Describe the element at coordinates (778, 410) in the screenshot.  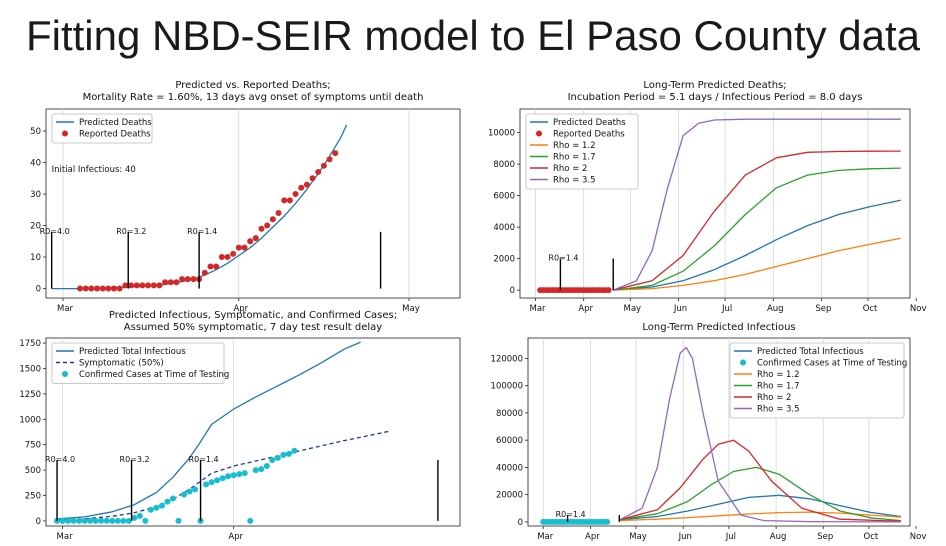
I see `legend-label: Rho = 3.5` at that location.